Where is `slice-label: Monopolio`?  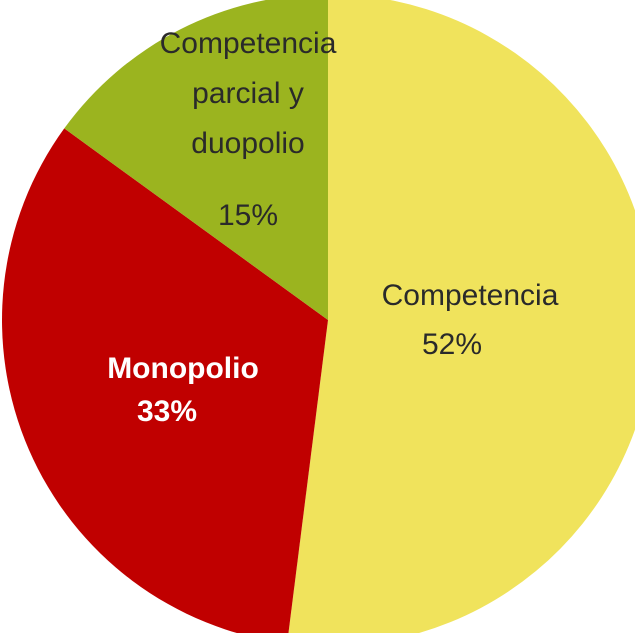 slice-label: Monopolio is located at coordinates (183, 368).